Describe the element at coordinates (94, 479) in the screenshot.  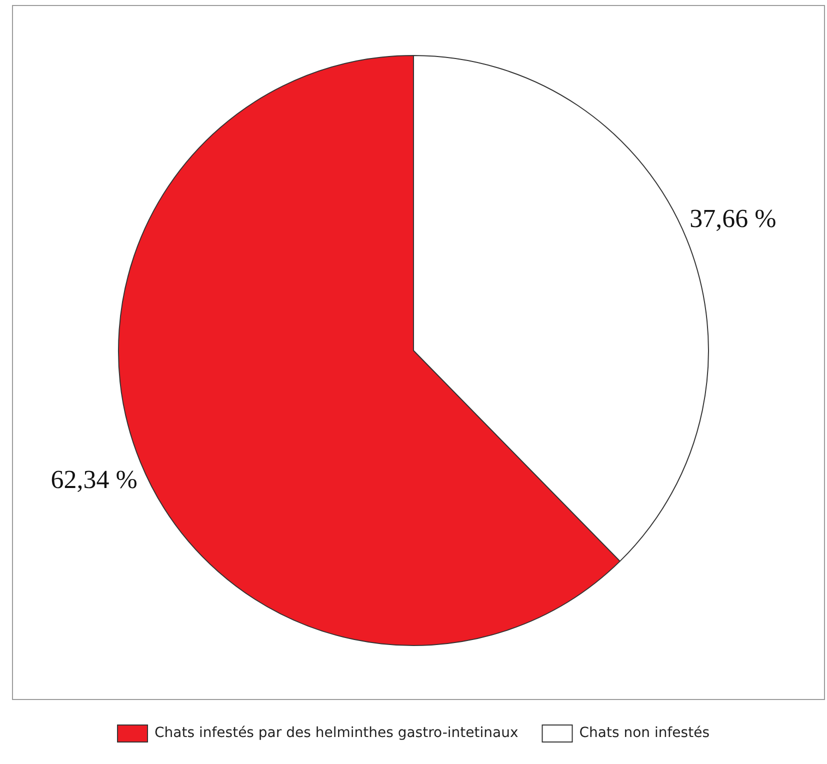
I see `data-label: 62,34 %` at that location.